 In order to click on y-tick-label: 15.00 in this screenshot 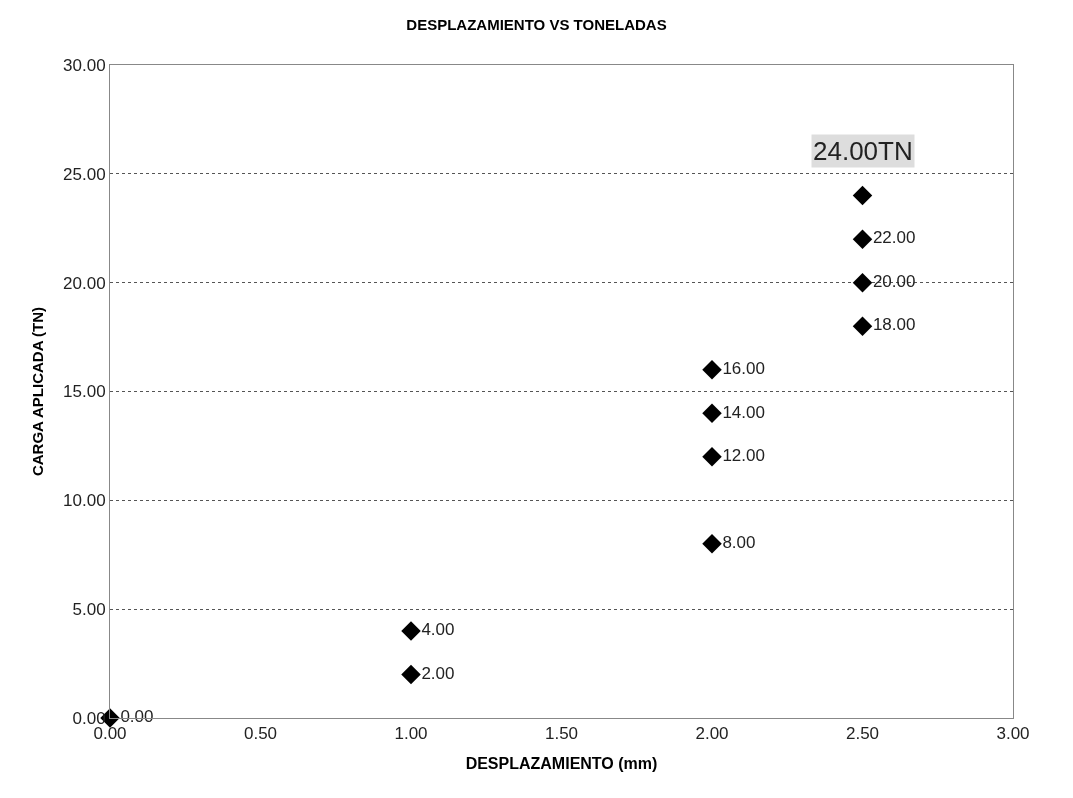, I will do `click(84, 392)`.